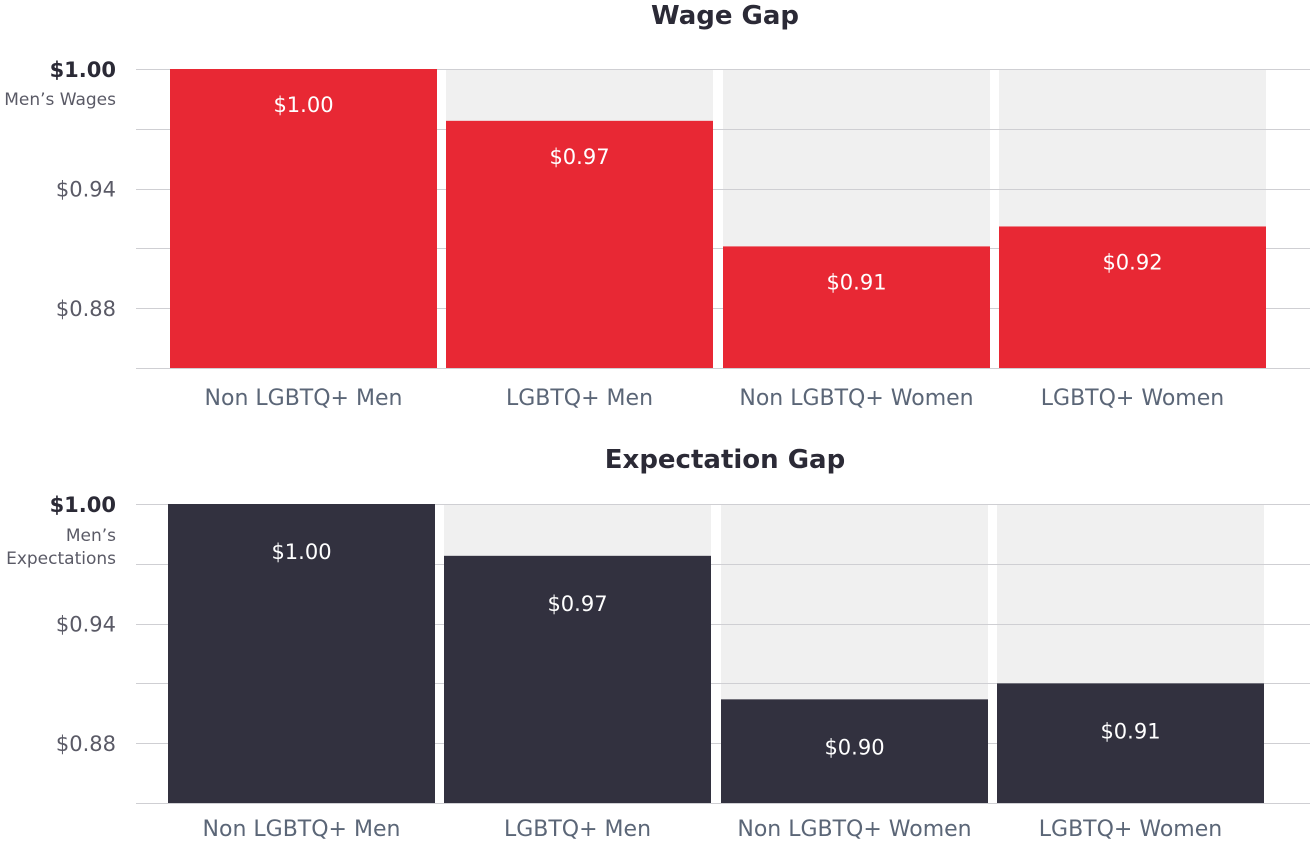  Describe the element at coordinates (60, 100) in the screenshot. I see `reference-label: Men’s Wages` at that location.